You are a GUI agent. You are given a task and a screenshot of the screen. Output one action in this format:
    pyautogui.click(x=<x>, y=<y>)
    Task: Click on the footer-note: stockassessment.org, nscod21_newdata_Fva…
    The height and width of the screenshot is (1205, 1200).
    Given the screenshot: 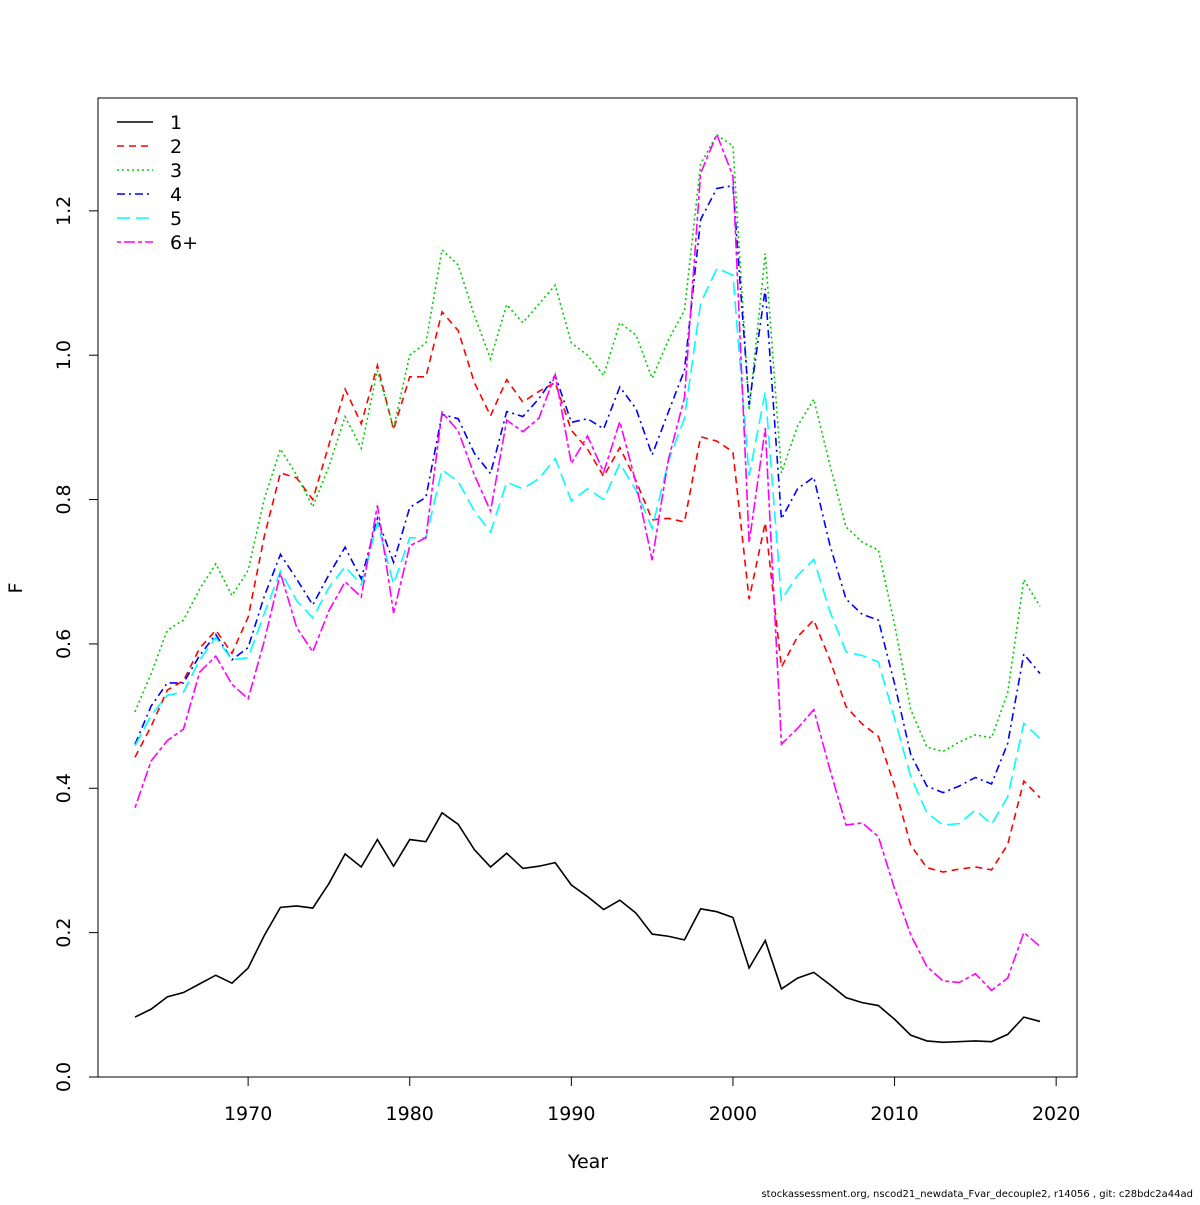 What is the action you would take?
    pyautogui.click(x=977, y=1194)
    